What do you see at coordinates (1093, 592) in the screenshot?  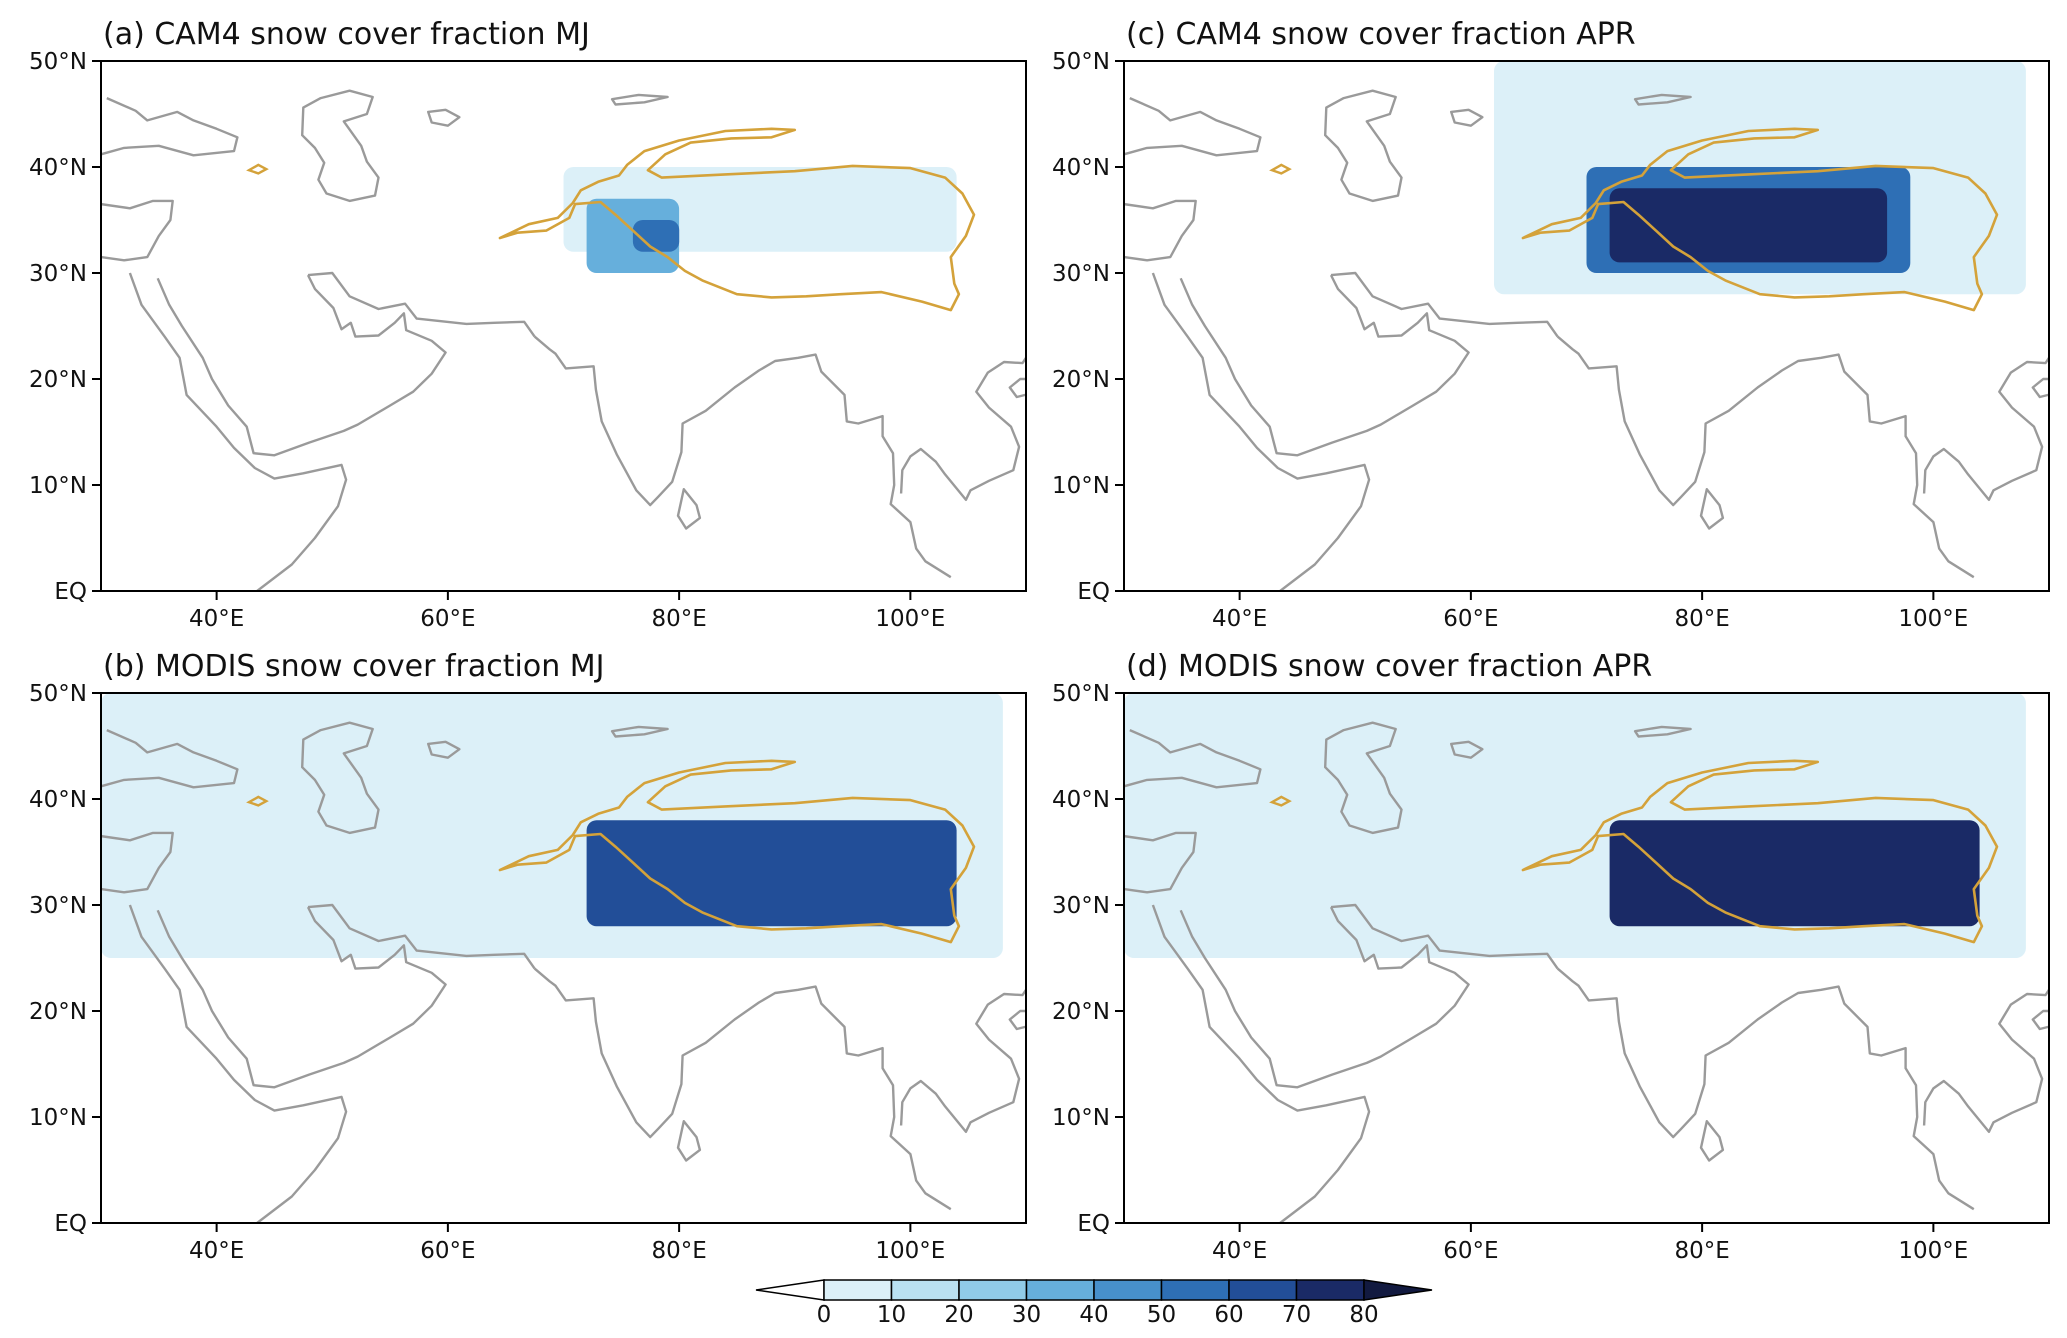 I see `panel-c-y-tick-label: EQ` at bounding box center [1093, 592].